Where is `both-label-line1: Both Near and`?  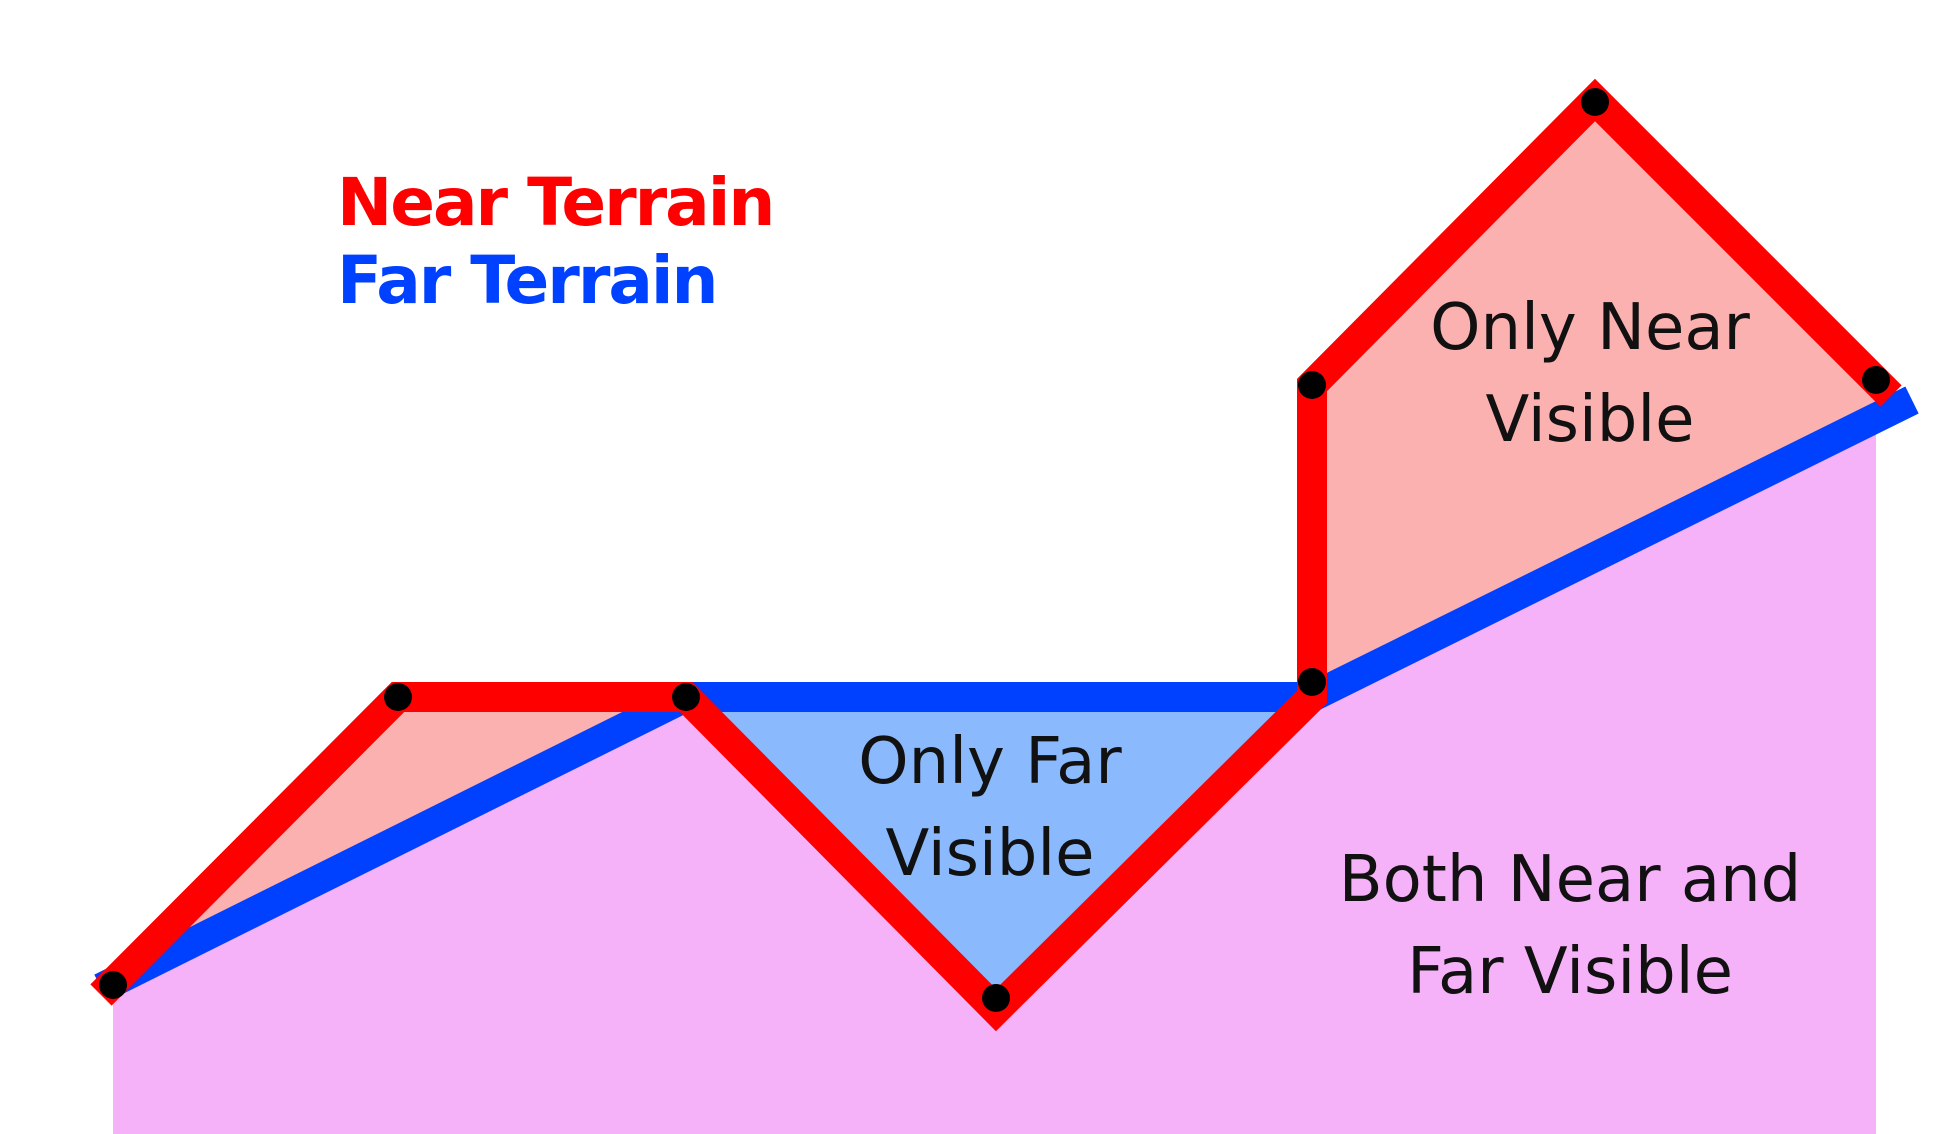 both-label-line1: Both Near and is located at coordinates (1570, 880).